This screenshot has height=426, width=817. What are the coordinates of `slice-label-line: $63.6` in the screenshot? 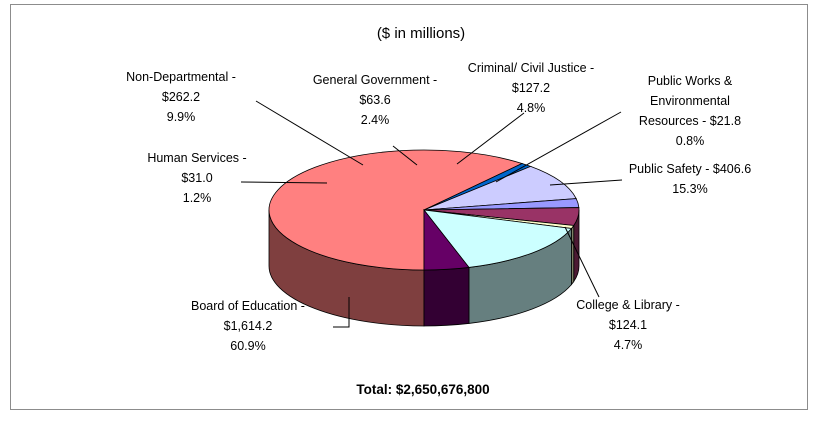 It's located at (374, 100).